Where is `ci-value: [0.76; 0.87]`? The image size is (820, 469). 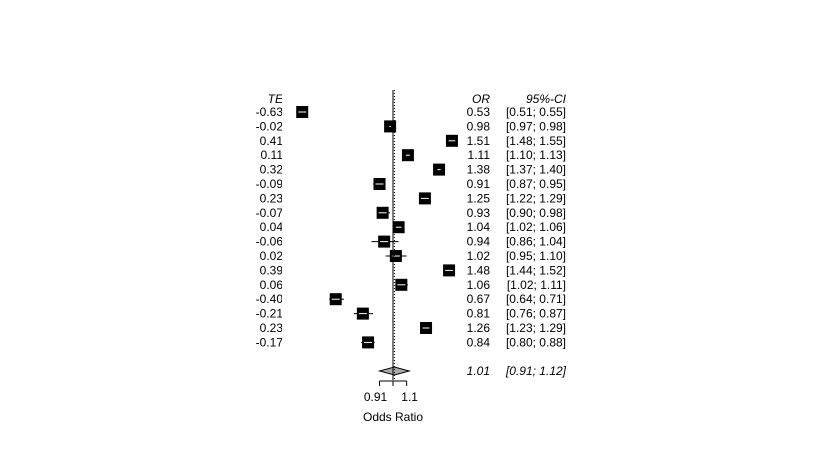
ci-value: [0.76; 0.87] is located at coordinates (536, 314).